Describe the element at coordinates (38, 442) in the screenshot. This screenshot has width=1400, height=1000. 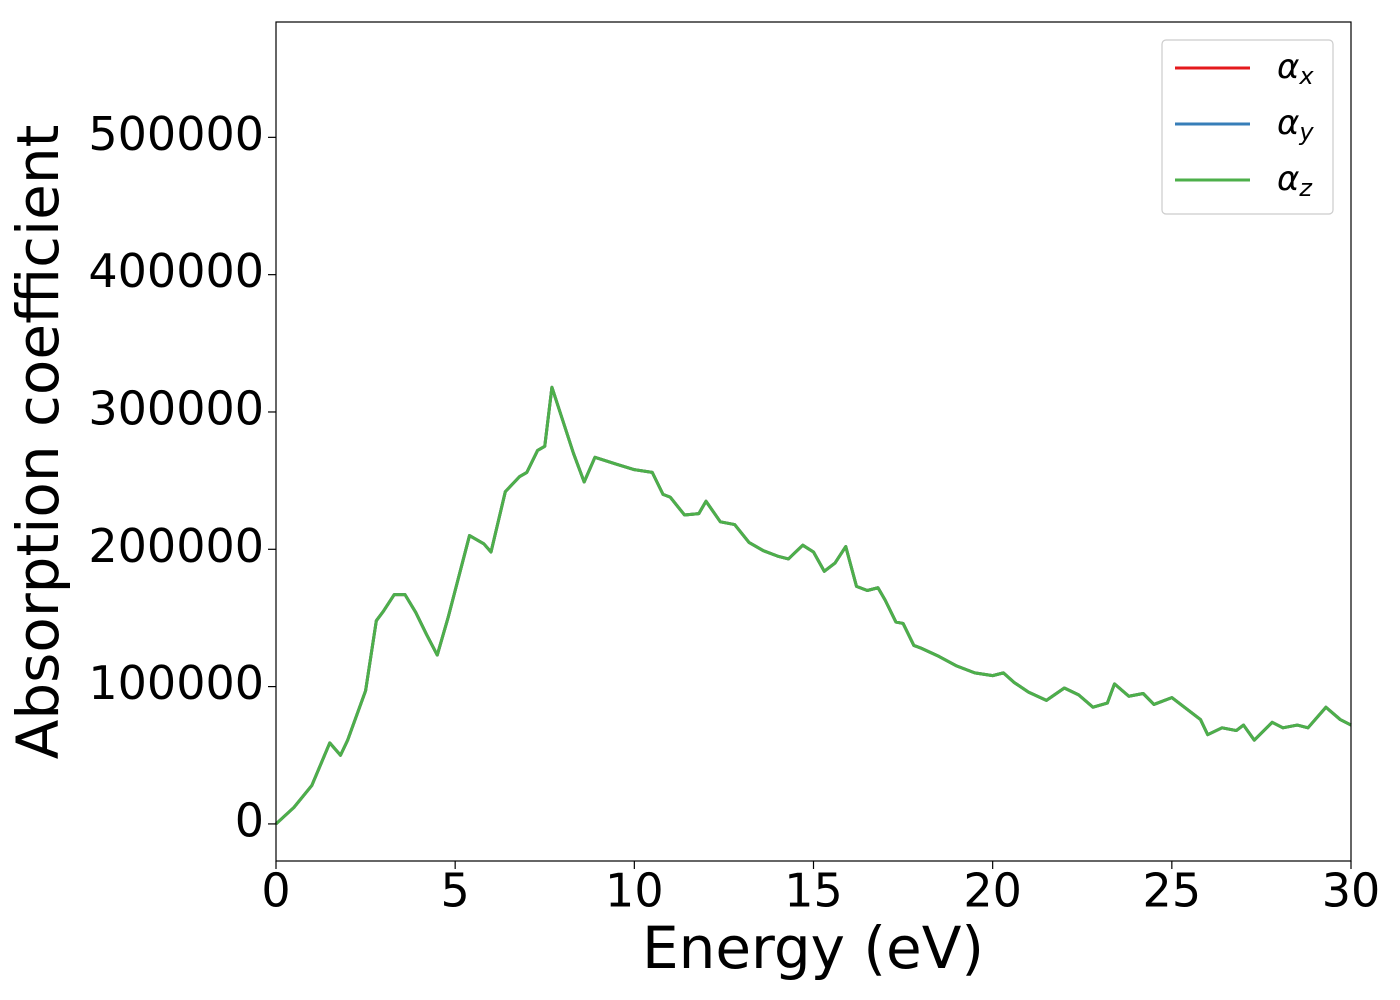
I see `y-axis-label: Absorption coefficient` at that location.